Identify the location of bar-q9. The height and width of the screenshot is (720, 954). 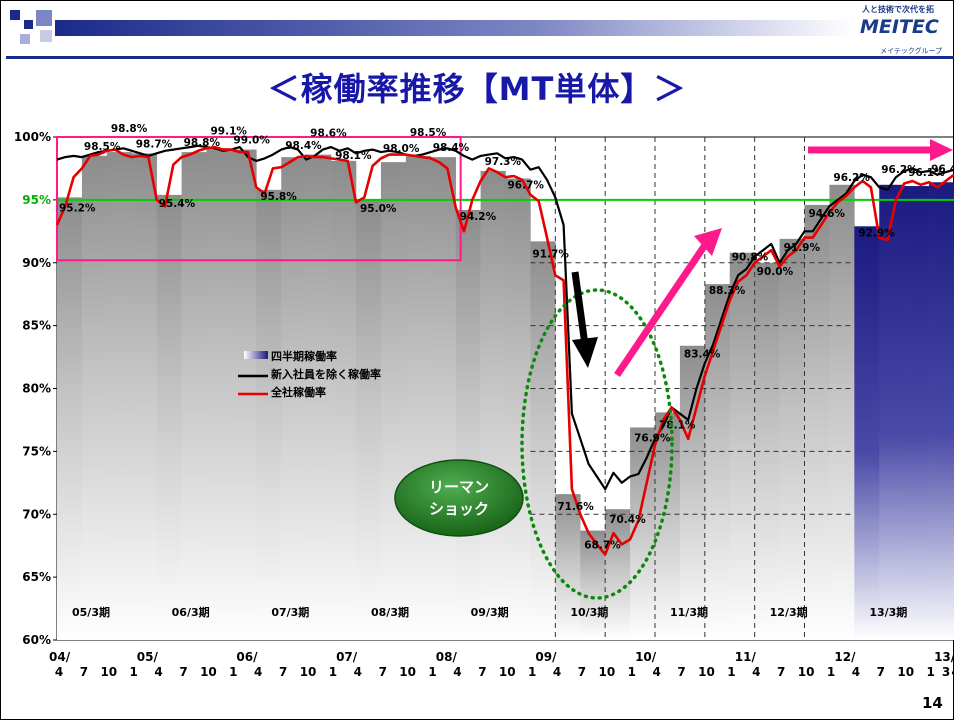
(294, 398).